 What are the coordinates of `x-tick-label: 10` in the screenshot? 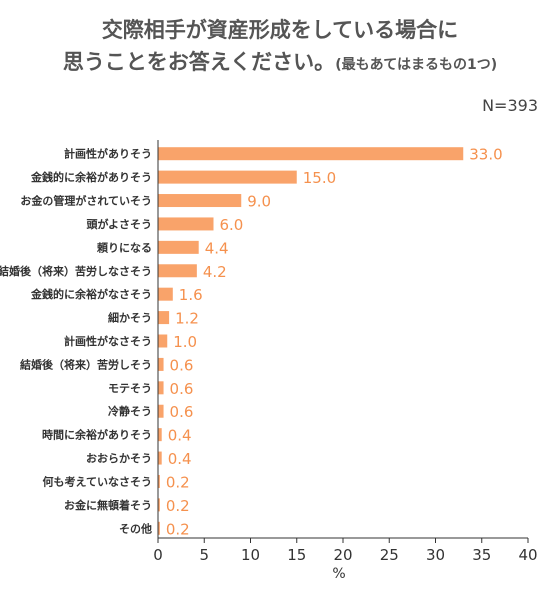 It's located at (250, 555).